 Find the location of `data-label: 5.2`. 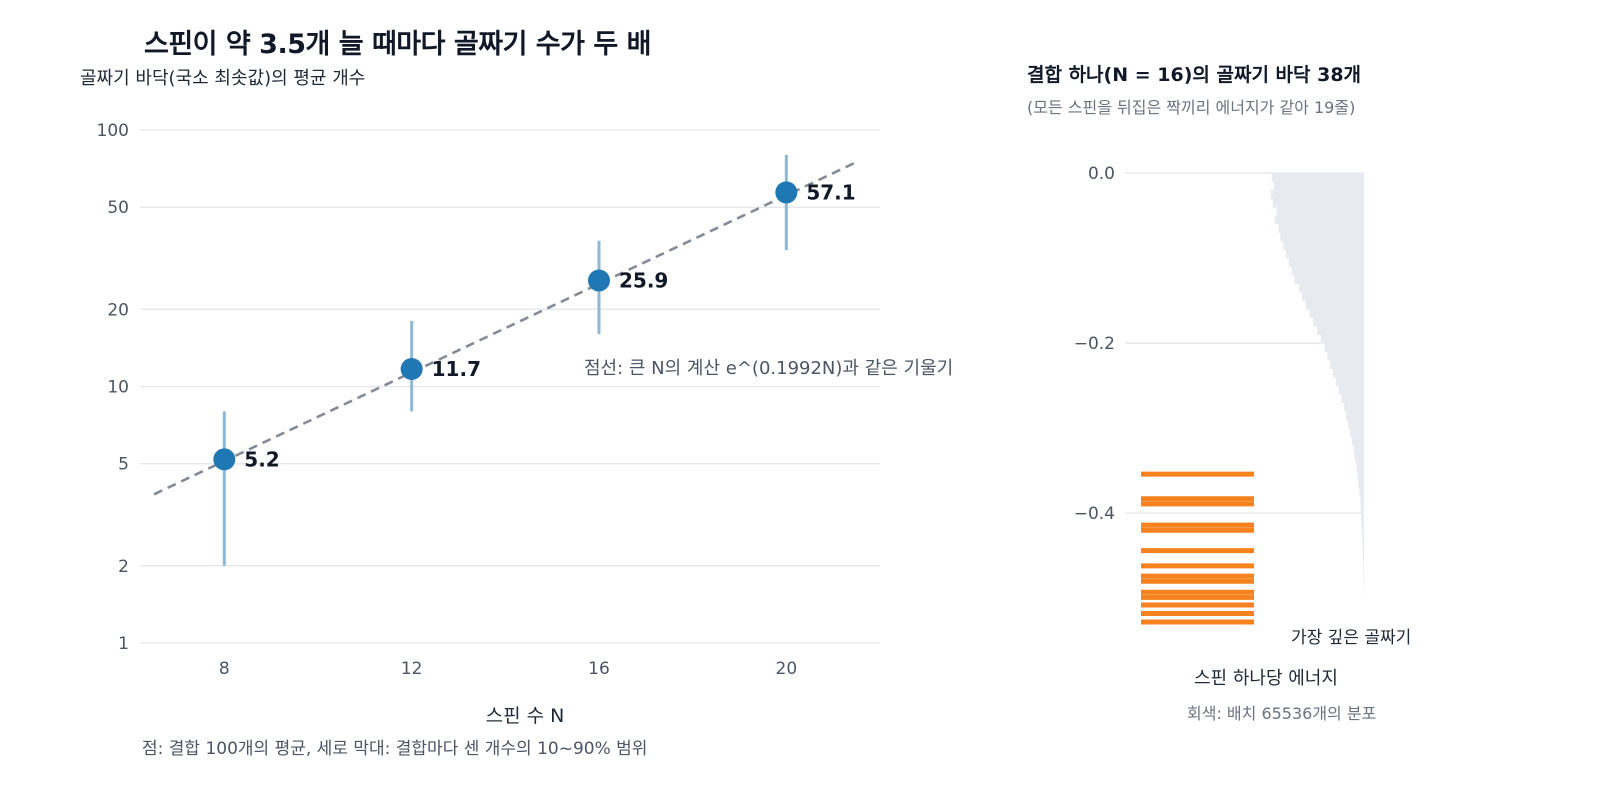

data-label: 5.2 is located at coordinates (261, 459).